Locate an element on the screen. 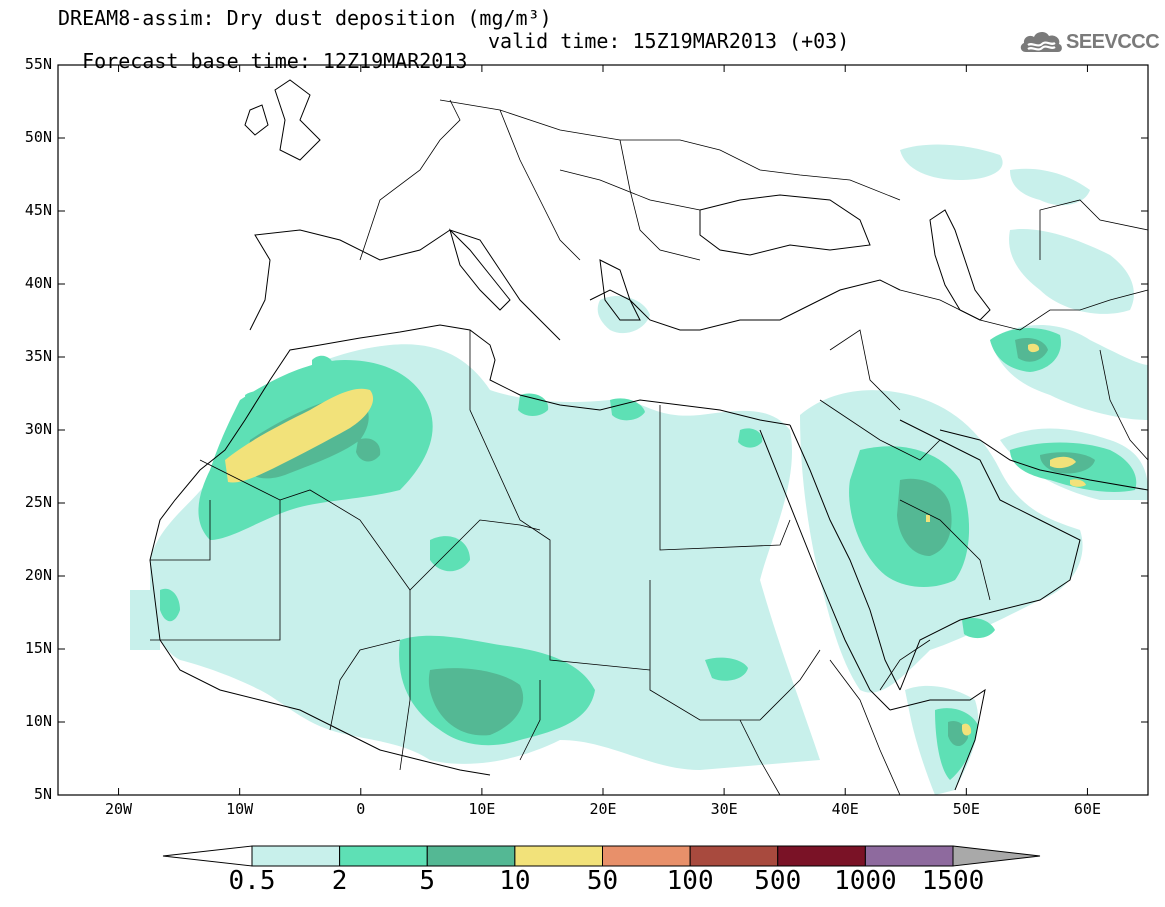  lat-tick-label: 30N is located at coordinates (38, 429).